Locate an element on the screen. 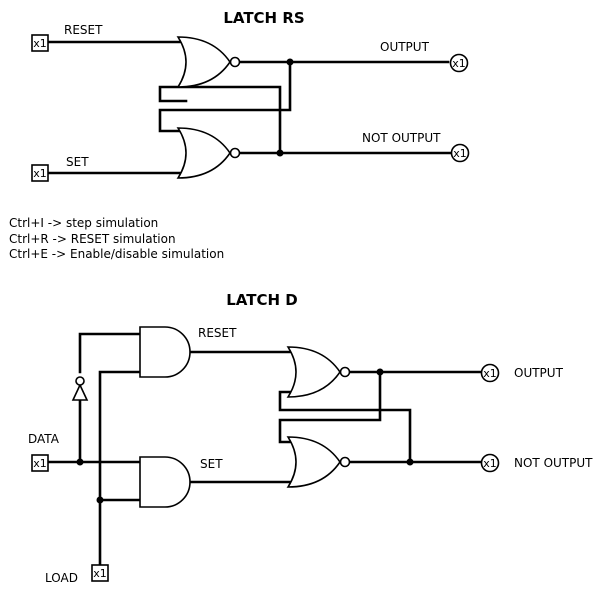 This screenshot has width=601, height=595. latch-d-junction-load is located at coordinates (100, 500).